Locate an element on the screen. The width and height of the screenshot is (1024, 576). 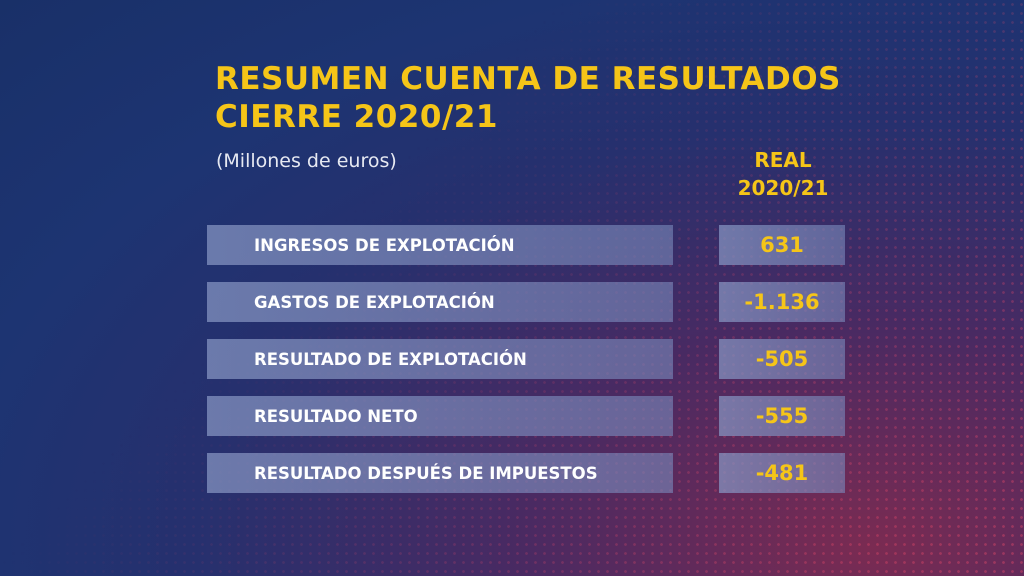
row-label: RESULTADO DESPUÉS DE IMPUESTOS is located at coordinates (440, 473).